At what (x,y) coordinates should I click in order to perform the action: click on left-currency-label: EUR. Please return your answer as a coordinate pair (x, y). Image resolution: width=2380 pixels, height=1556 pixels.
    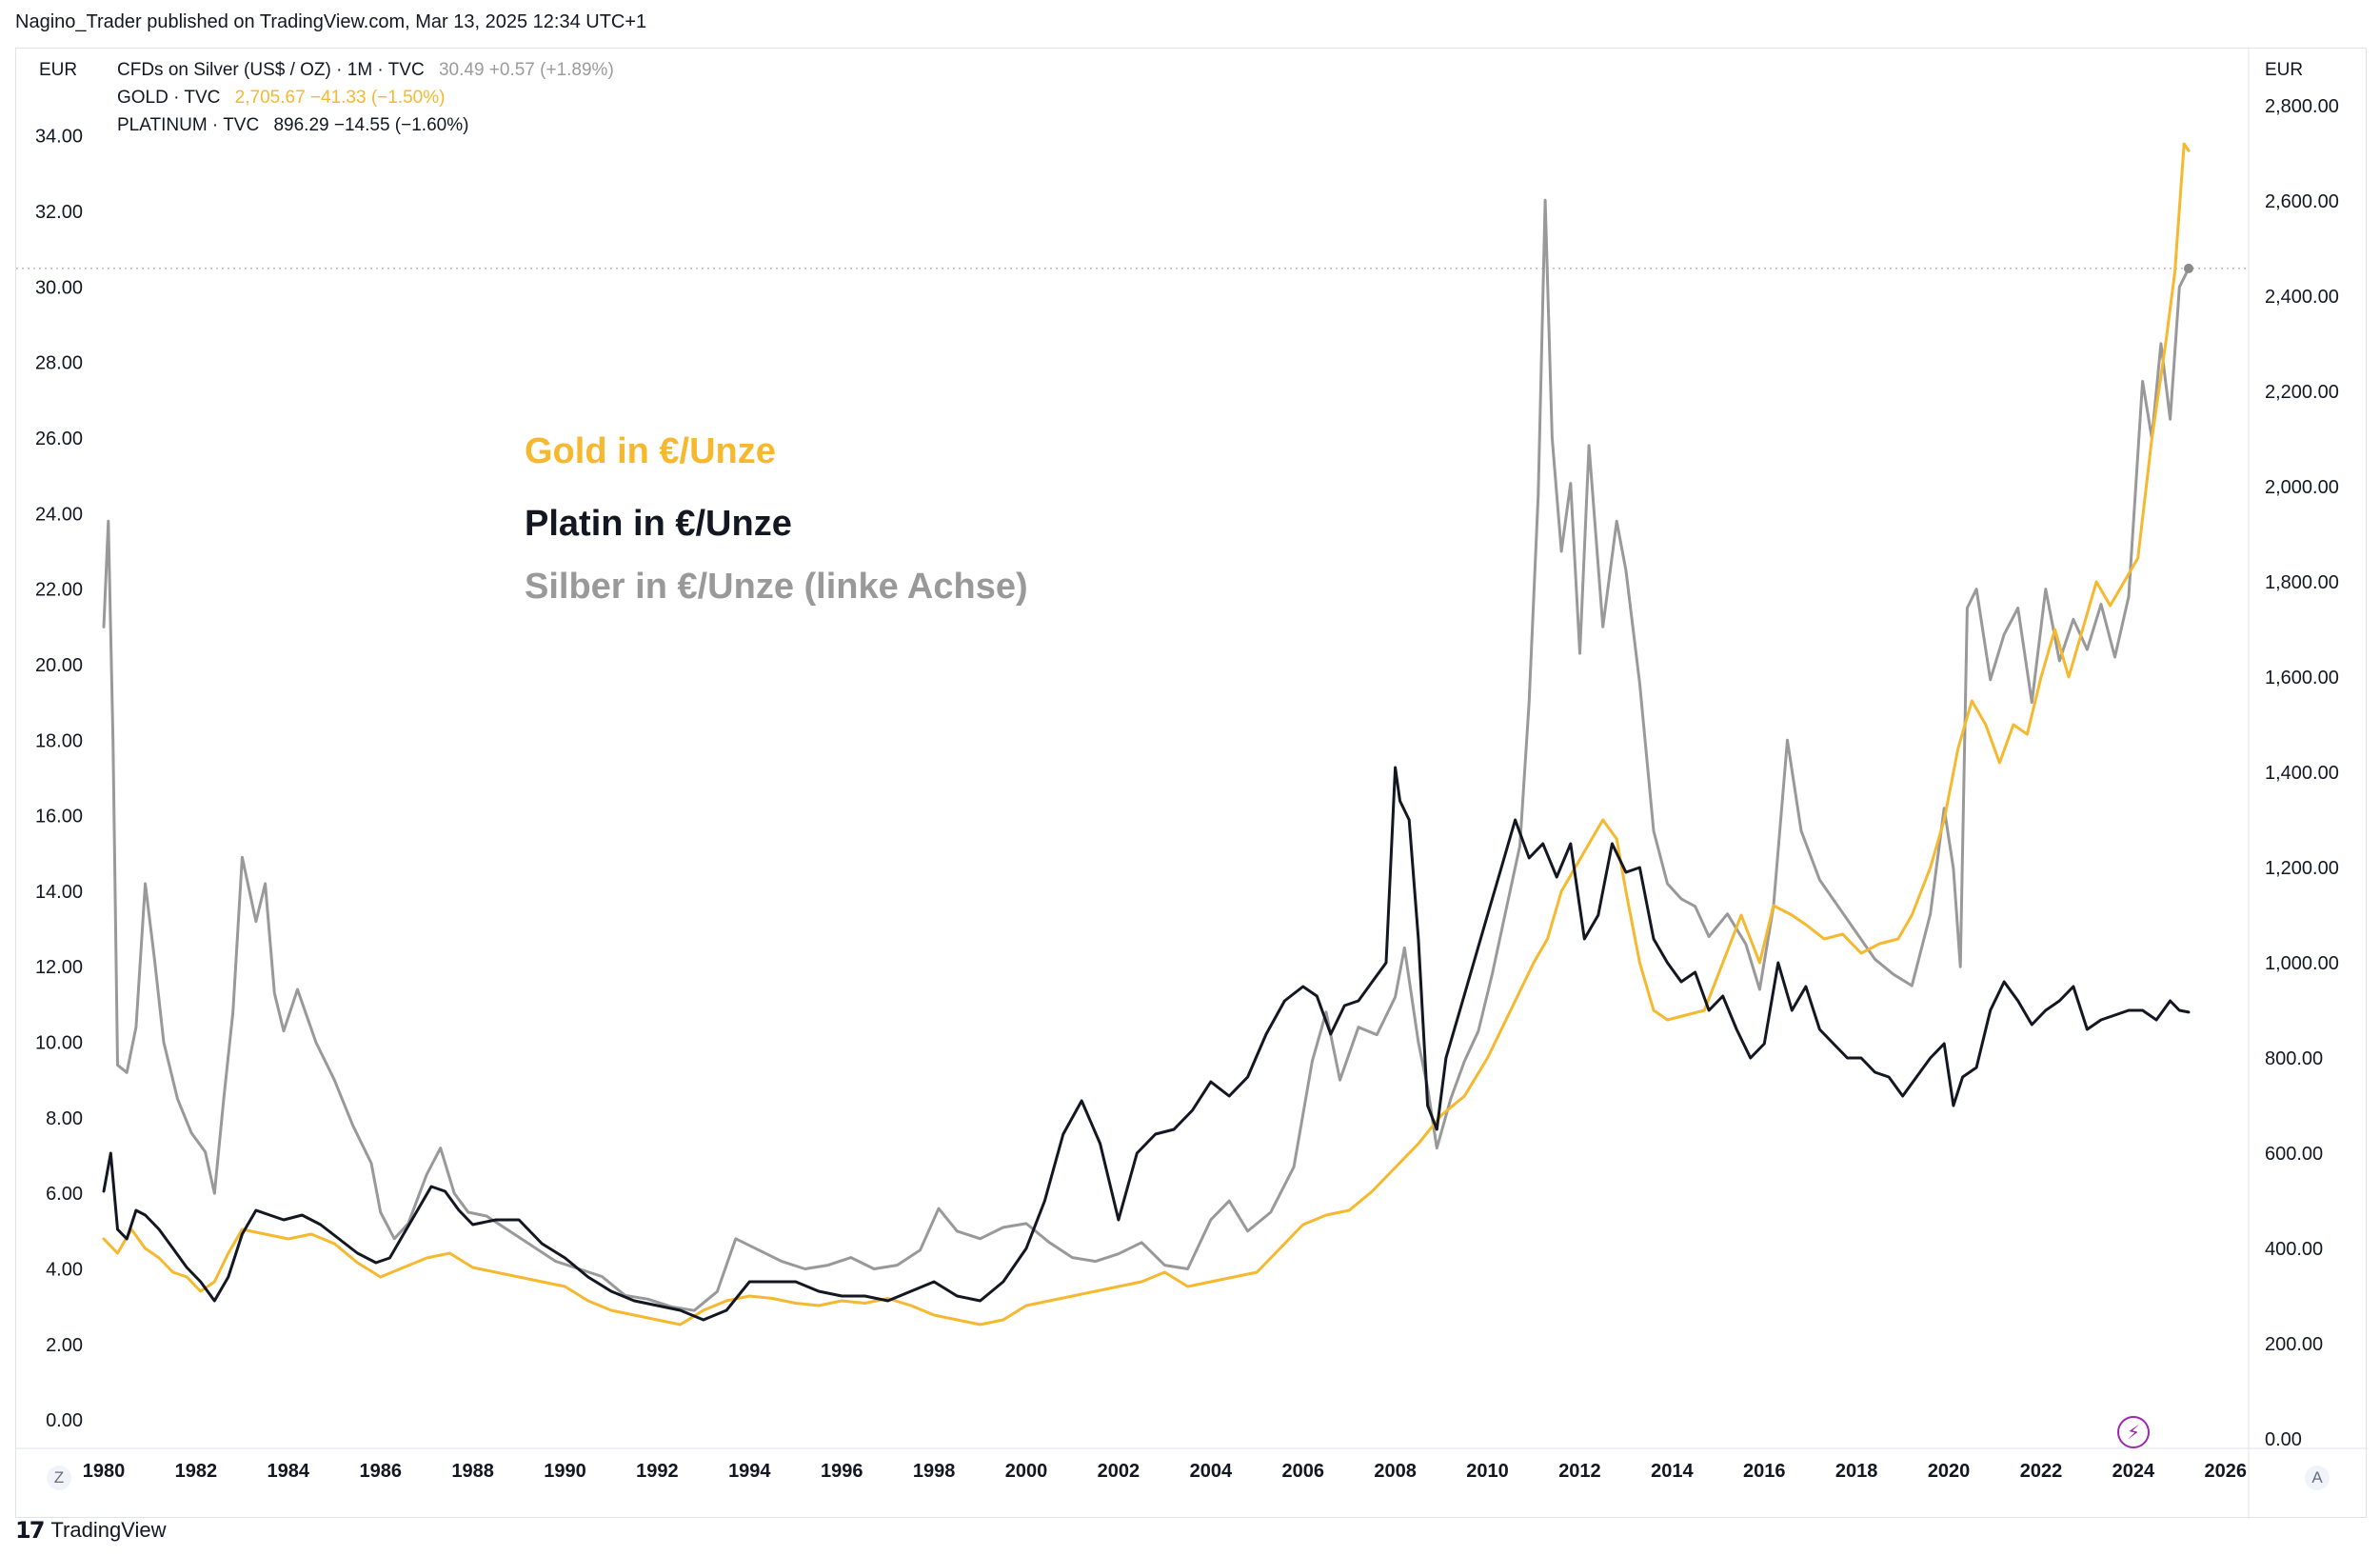
    Looking at the image, I should click on (58, 70).